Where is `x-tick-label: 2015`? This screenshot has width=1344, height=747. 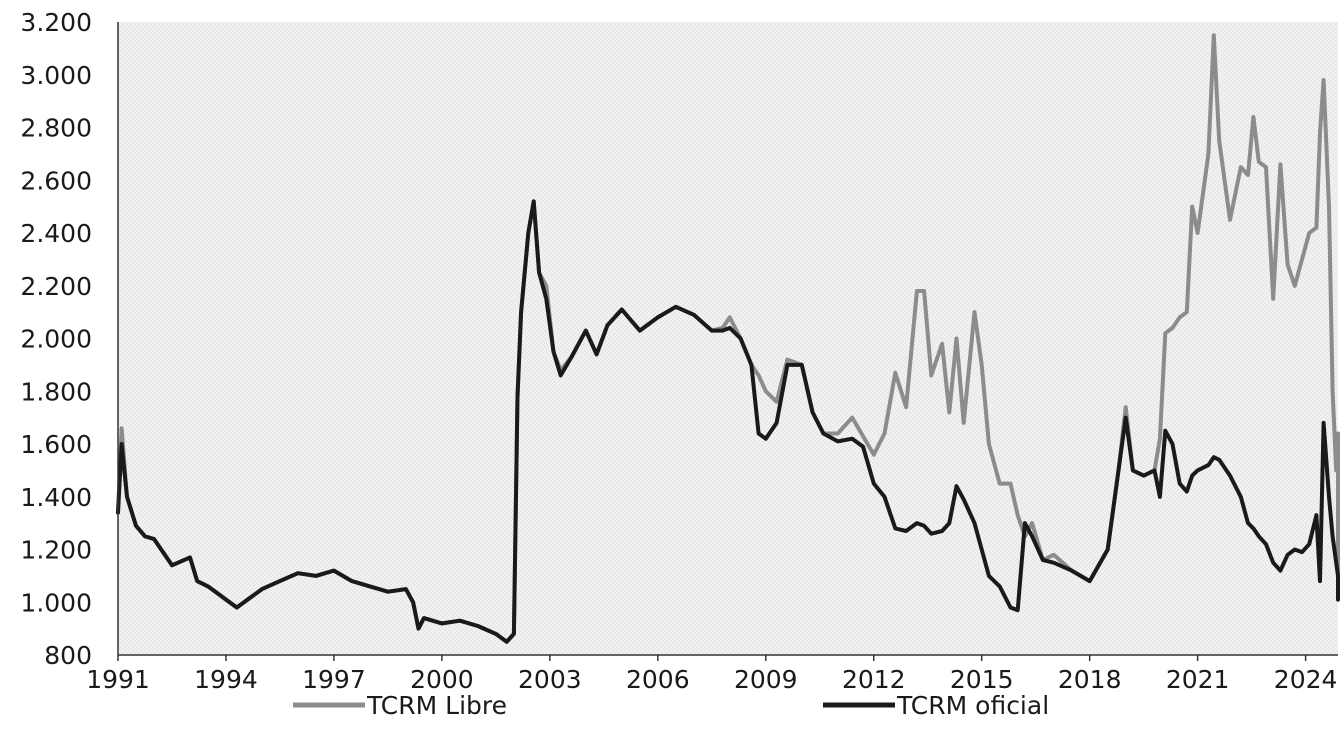 x-tick-label: 2015 is located at coordinates (982, 679).